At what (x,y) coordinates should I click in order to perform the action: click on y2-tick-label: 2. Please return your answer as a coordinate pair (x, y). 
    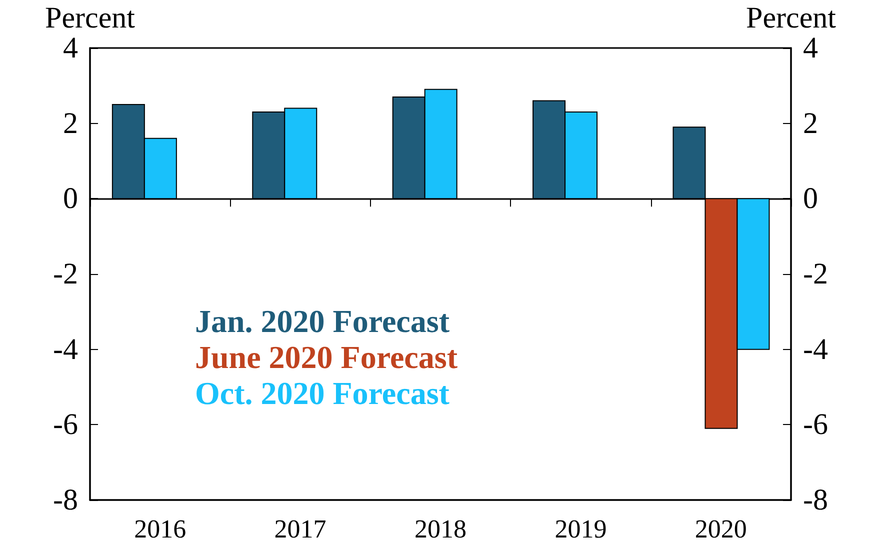
    Looking at the image, I should click on (810, 123).